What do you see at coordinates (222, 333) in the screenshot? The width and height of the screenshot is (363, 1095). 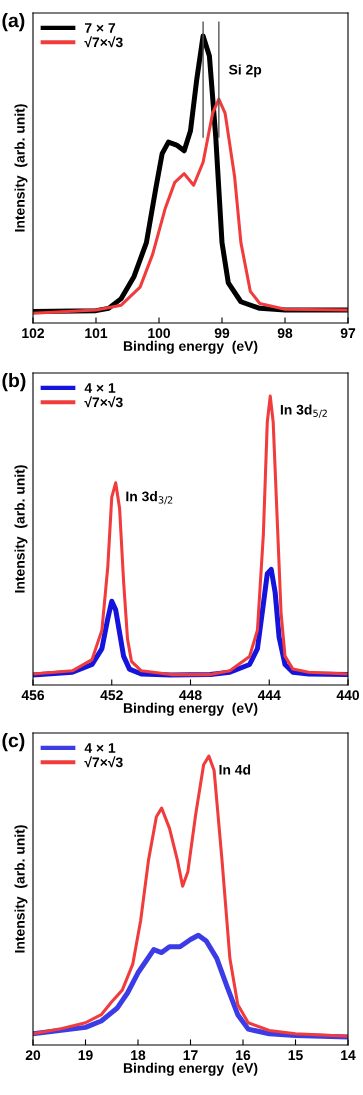 I see `x-tick-label: 99` at bounding box center [222, 333].